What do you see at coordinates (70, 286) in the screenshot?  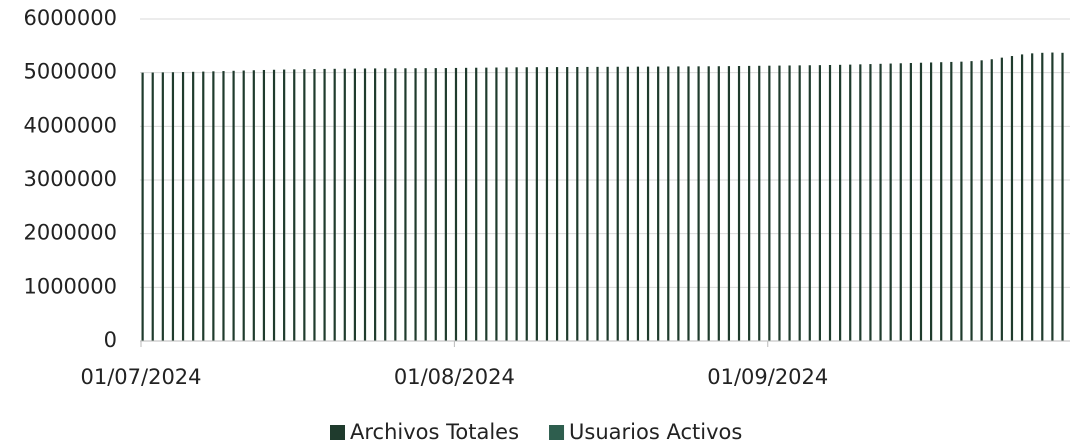 I see `y-tick-label: 1000000` at bounding box center [70, 286].